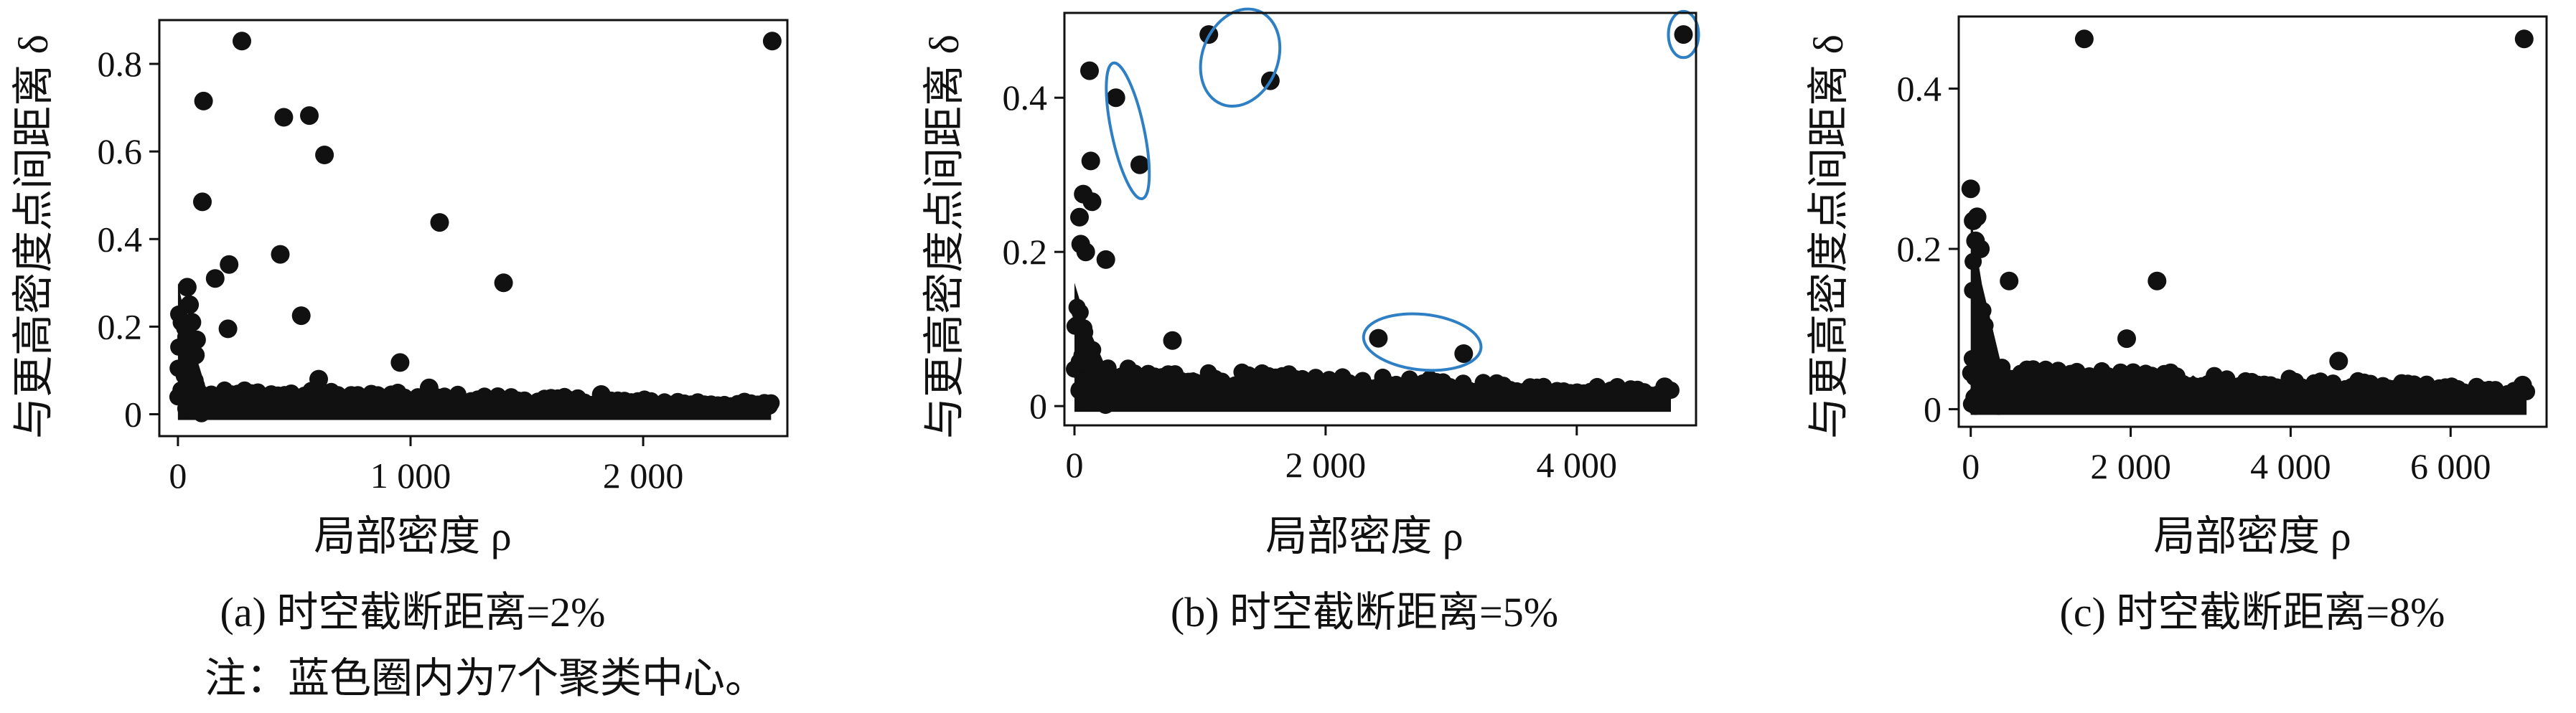 This screenshot has width=2576, height=713. Describe the element at coordinates (1920, 249) in the screenshot. I see `y-tick-label-c: 0.2` at that location.